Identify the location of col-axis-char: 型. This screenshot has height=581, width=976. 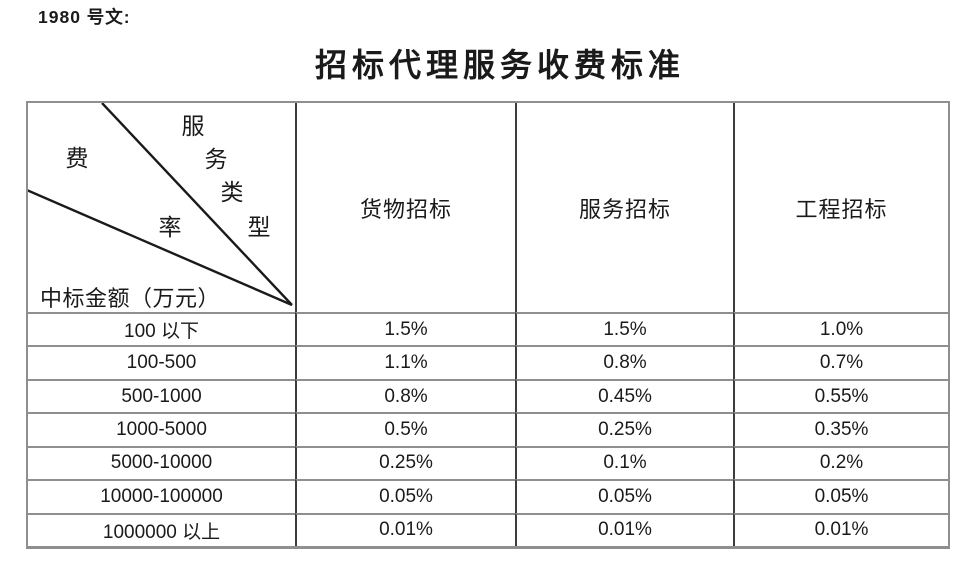
(259, 227).